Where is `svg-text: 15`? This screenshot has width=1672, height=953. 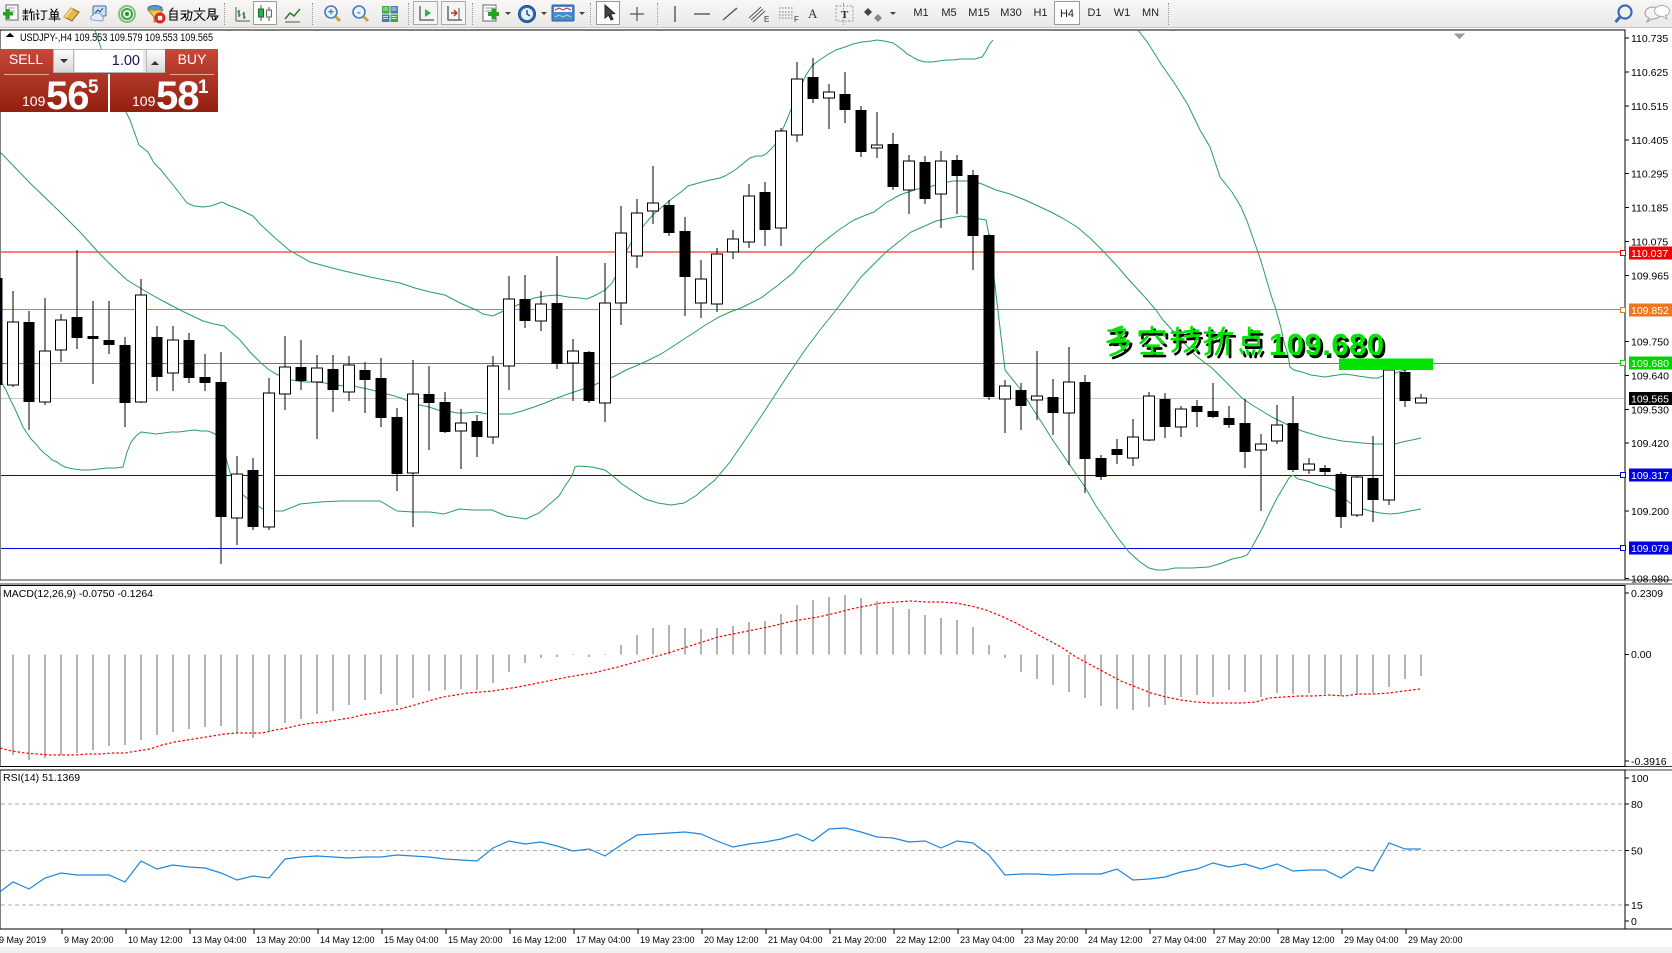
svg-text: 15 is located at coordinates (1637, 906).